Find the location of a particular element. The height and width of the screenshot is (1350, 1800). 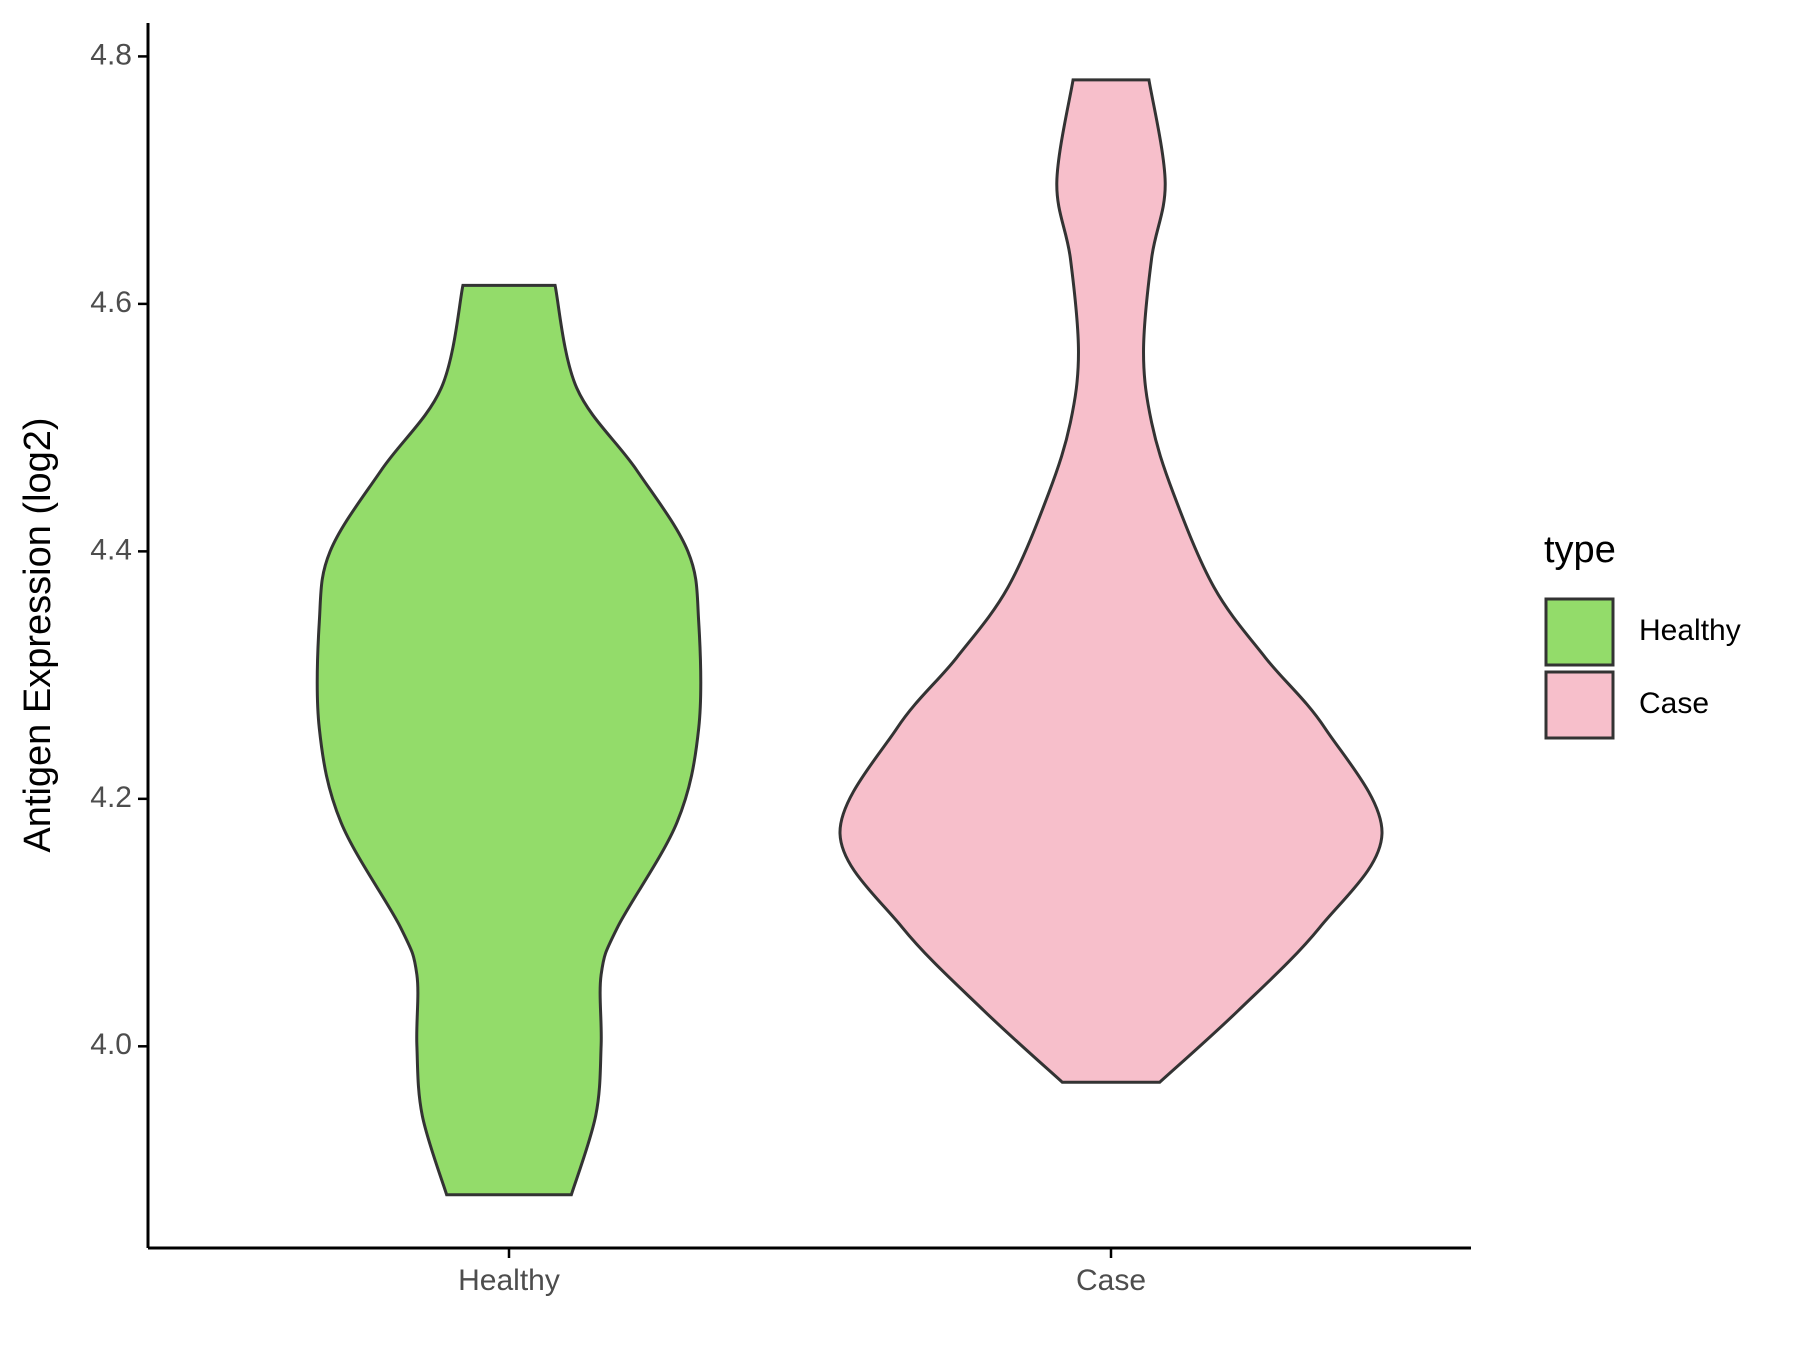

y-tick-label: 4.8 is located at coordinates (111, 54).